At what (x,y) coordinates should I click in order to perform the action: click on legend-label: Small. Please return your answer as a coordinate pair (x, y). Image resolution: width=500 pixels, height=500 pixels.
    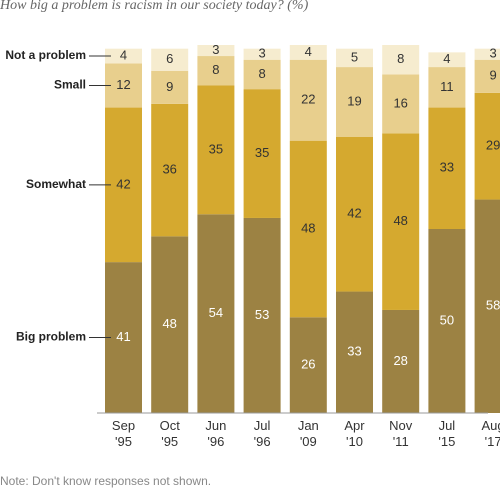
    Looking at the image, I should click on (70, 85).